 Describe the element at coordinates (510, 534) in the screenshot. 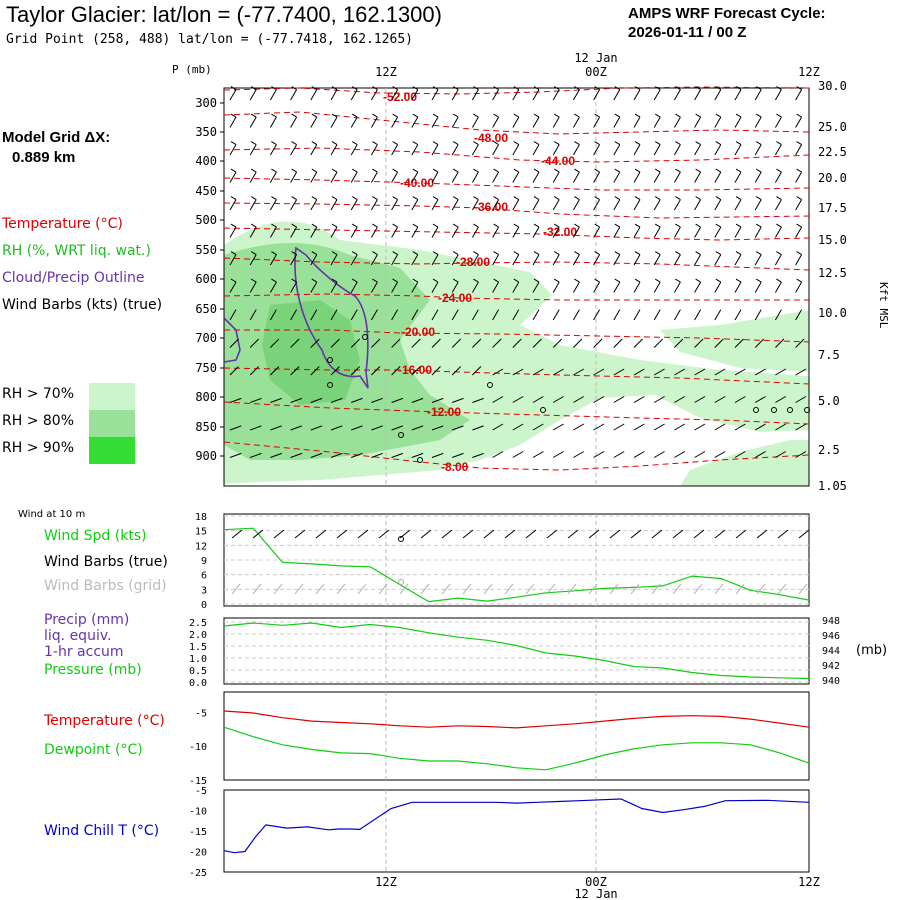

I see `wind-barb-true` at that location.